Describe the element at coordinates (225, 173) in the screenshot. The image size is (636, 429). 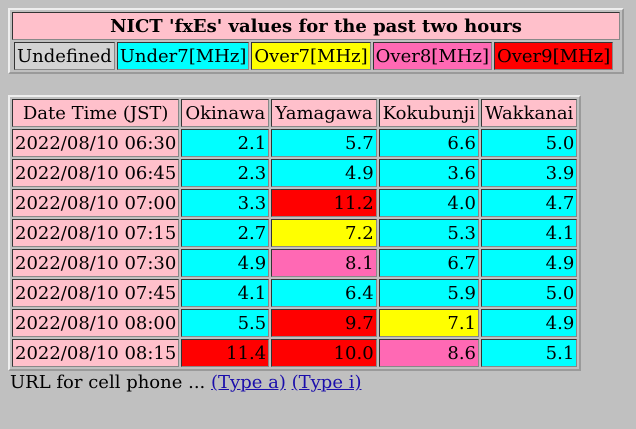
I see `value-cell: 2.3` at that location.